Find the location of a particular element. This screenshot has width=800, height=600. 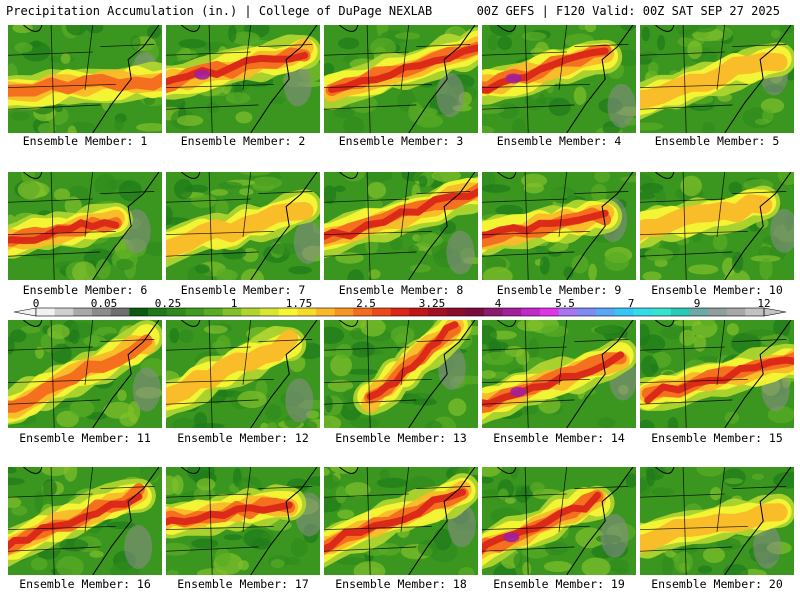

great-lakes-outline is located at coordinates (33, 175).